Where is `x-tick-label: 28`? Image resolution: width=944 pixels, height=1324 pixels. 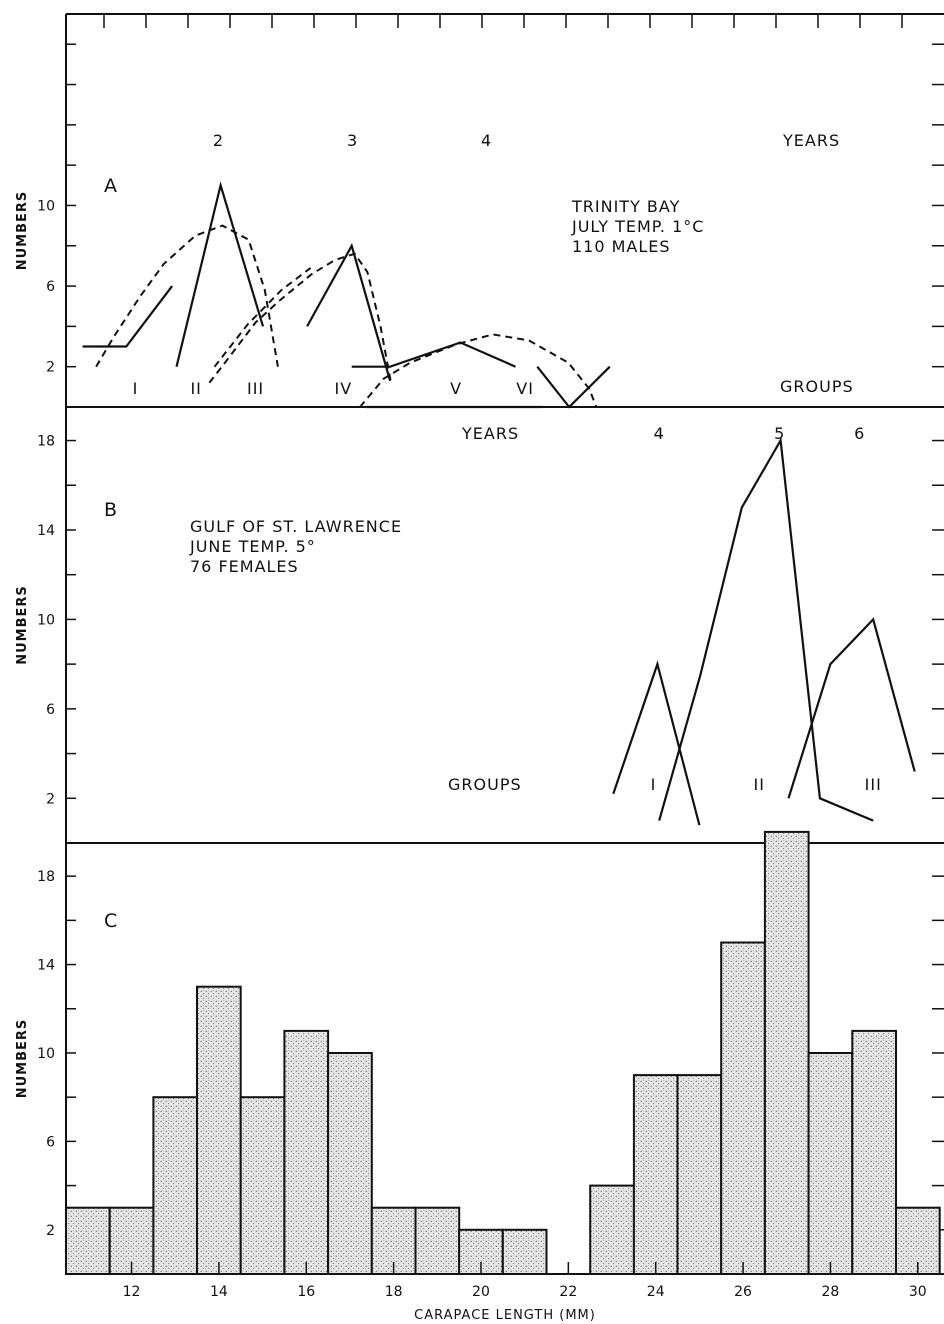 x-tick-label: 28 is located at coordinates (831, 1292).